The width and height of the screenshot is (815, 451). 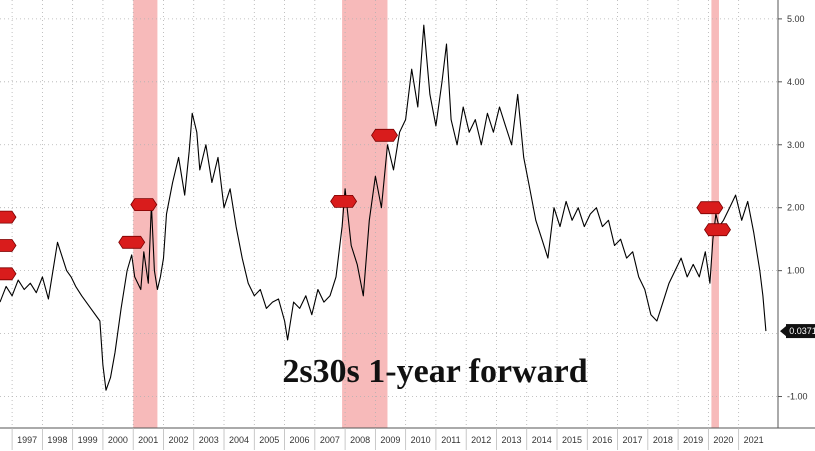 What do you see at coordinates (88, 440) in the screenshot?
I see `x-tick-label-2: 1999` at bounding box center [88, 440].